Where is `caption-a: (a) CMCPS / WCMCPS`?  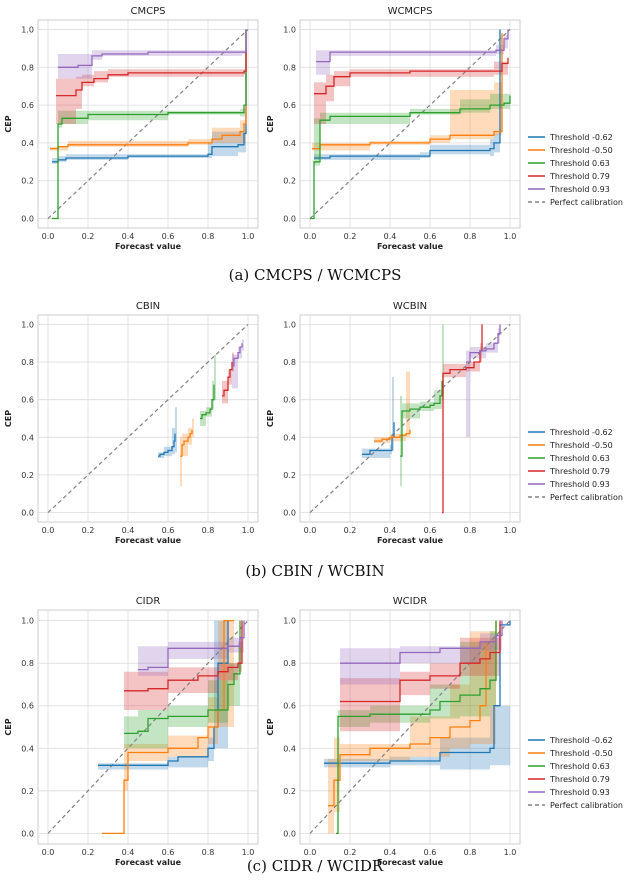 caption-a: (a) CMCPS / WCMCPS is located at coordinates (315, 275).